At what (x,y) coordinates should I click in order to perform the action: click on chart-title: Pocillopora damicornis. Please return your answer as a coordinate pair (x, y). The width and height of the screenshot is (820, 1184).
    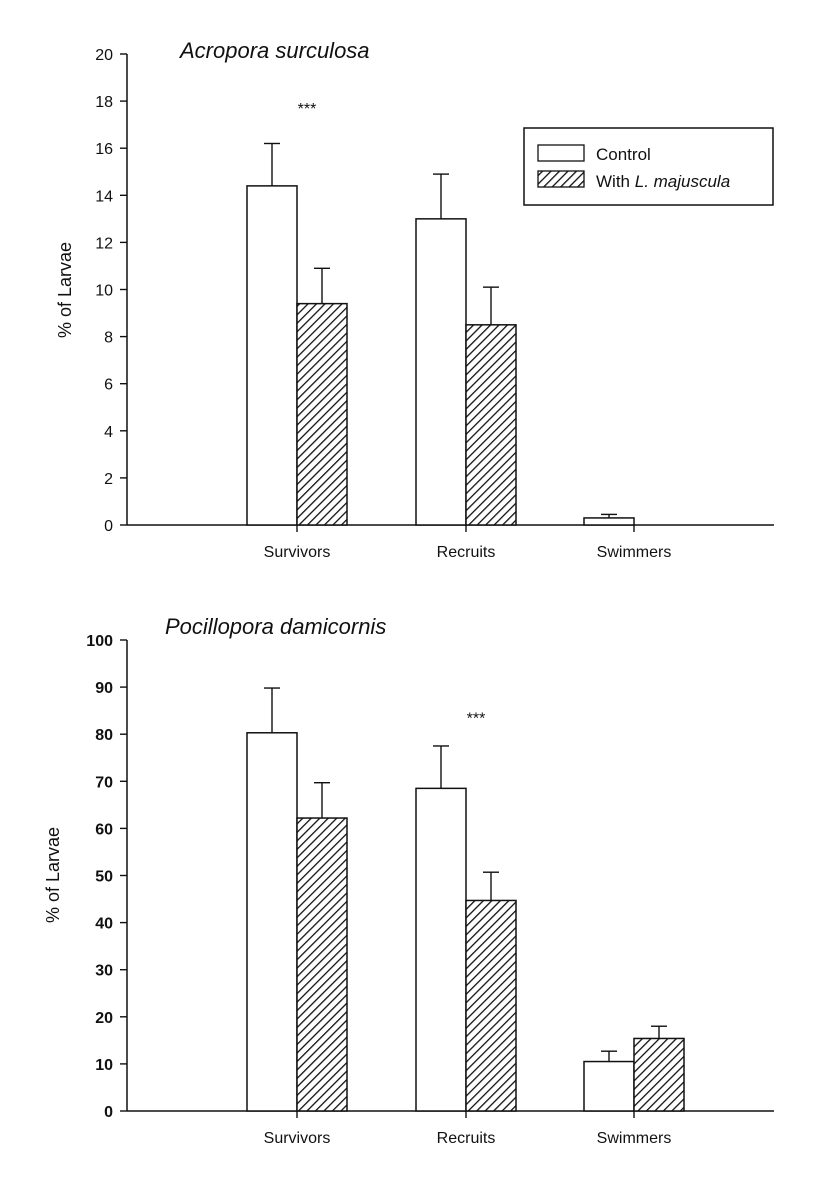
    Looking at the image, I should click on (275, 626).